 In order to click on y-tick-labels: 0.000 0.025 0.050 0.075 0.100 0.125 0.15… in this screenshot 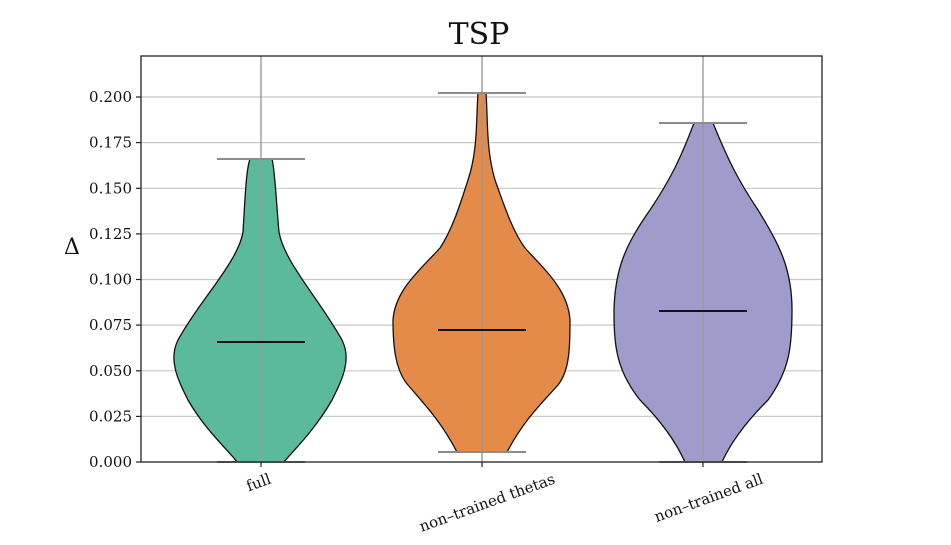, I will do `click(110, 279)`.